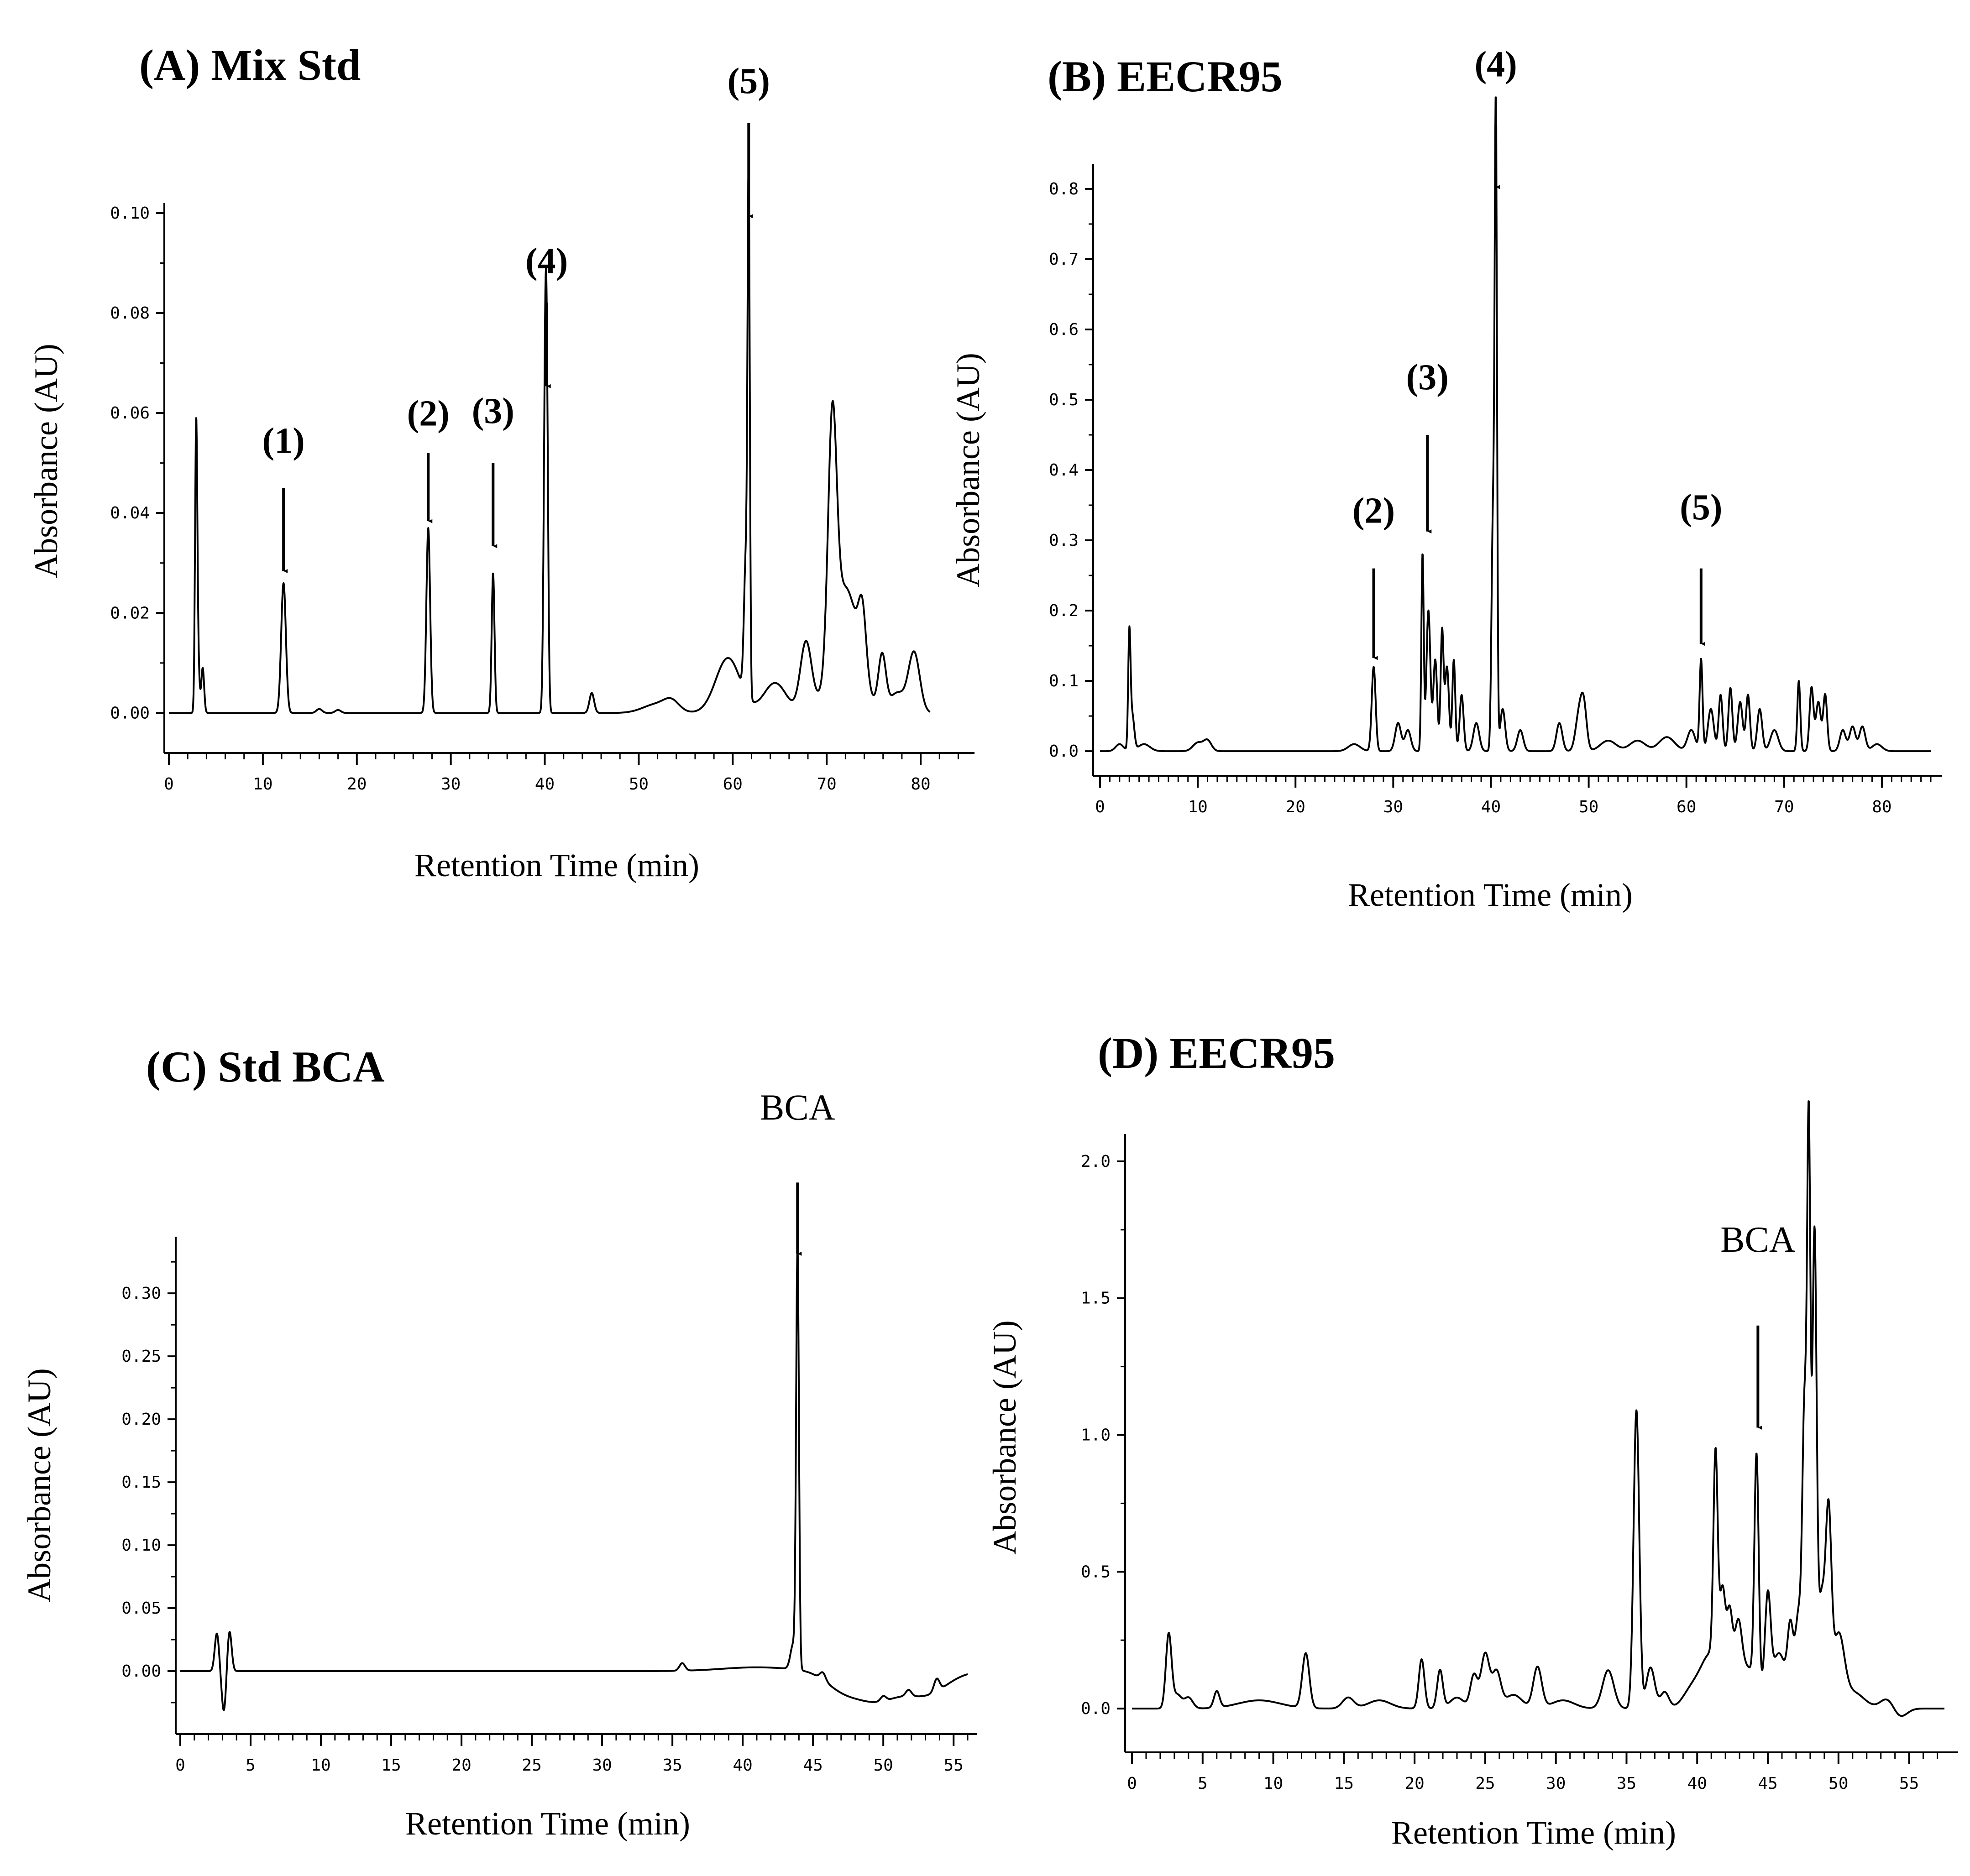 The image size is (1970, 1876). I want to click on panel-b-x-tick-label: 50, so click(1588, 807).